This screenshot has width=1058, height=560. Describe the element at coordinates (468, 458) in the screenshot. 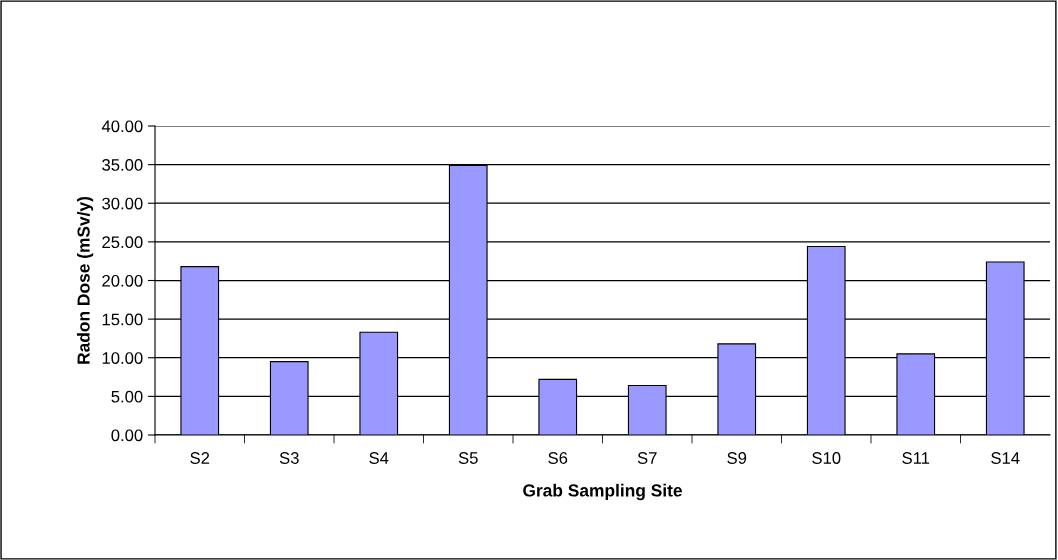

I see `x-tick-label: S5` at that location.